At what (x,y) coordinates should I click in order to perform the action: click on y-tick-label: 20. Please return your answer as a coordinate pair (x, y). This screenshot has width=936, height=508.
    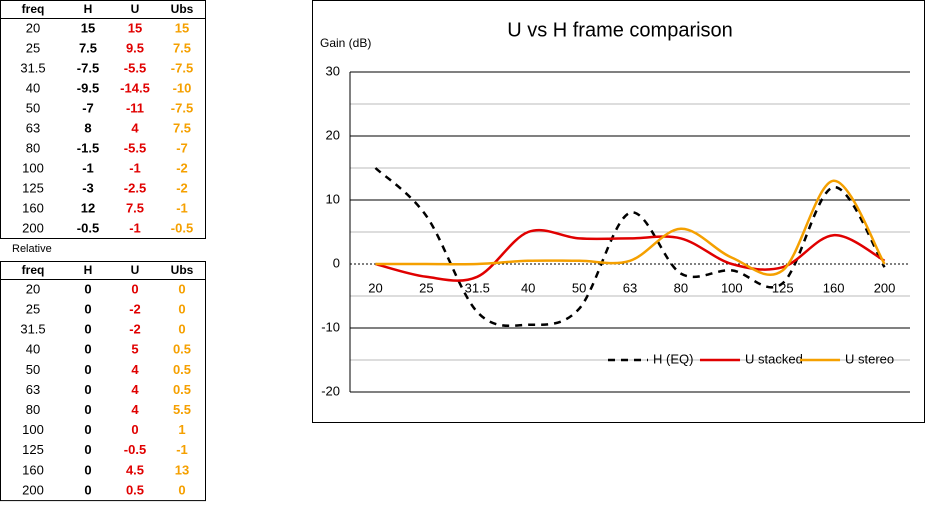
    Looking at the image, I should click on (333, 134).